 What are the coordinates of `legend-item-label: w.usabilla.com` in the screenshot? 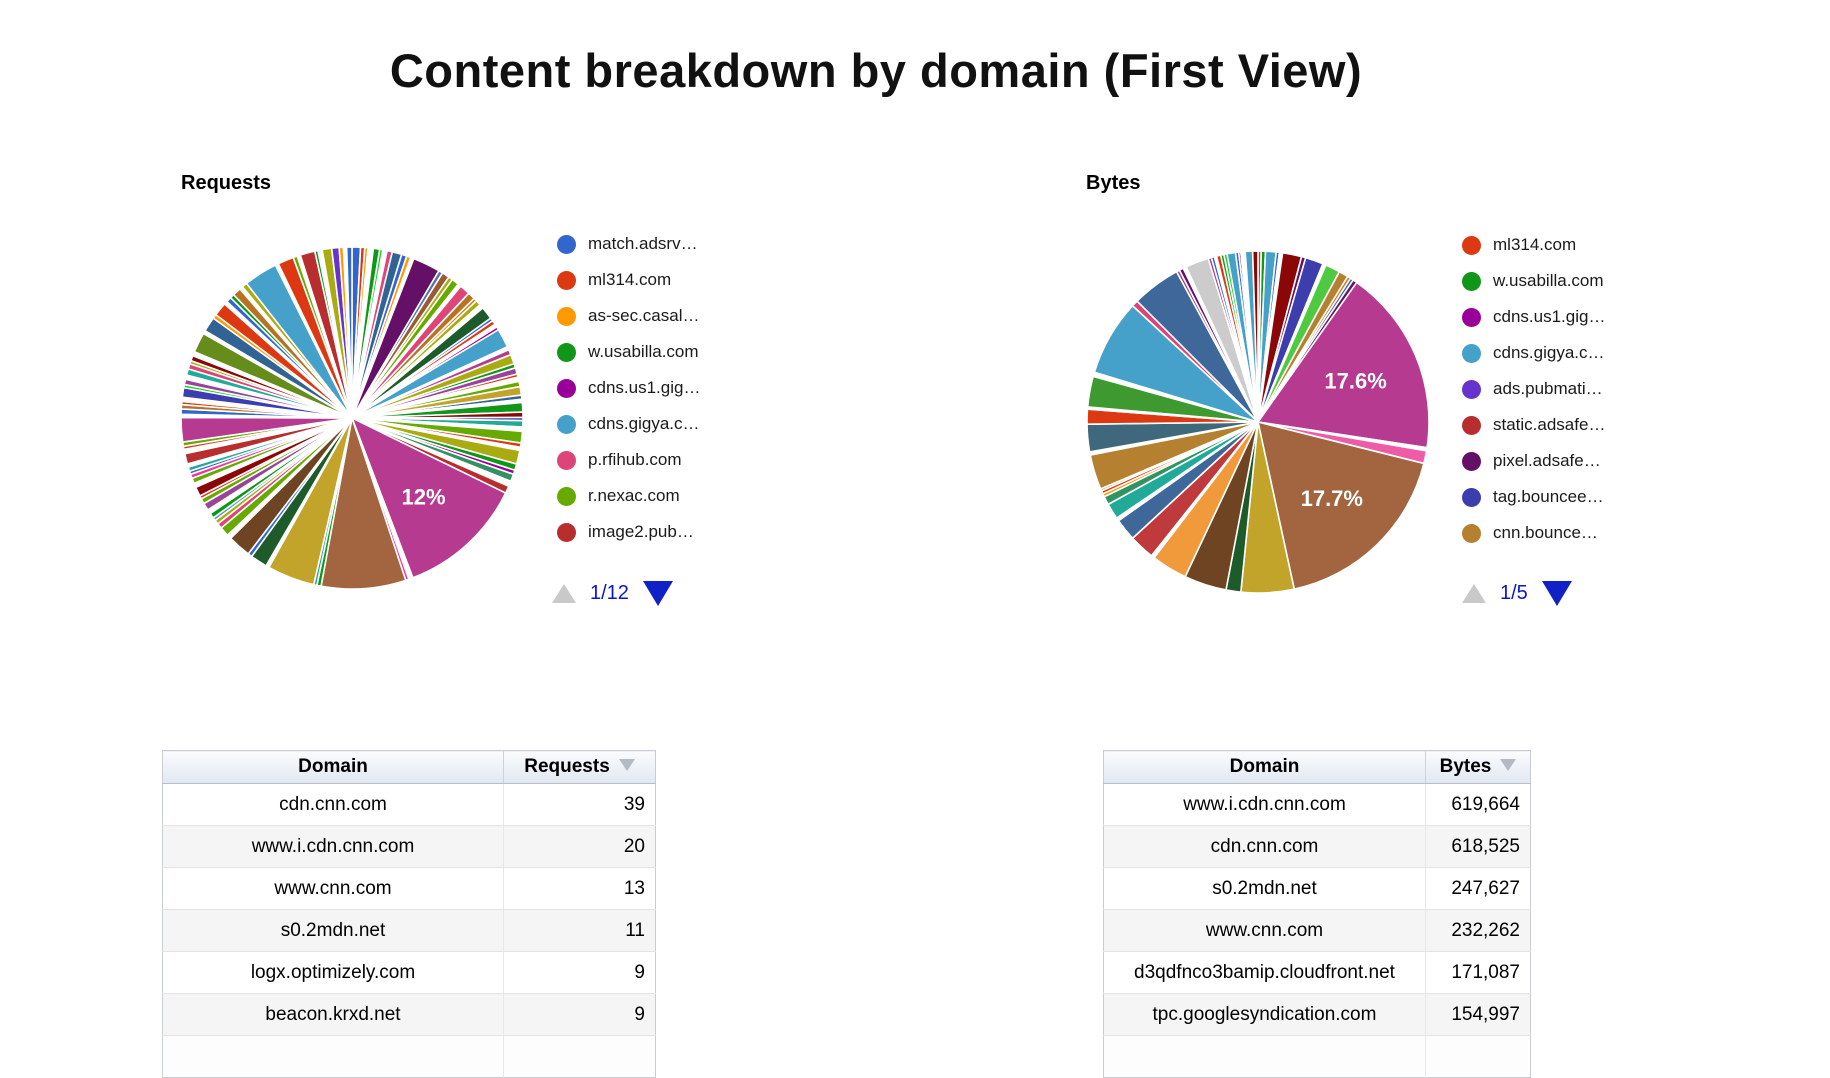 It's located at (1548, 280).